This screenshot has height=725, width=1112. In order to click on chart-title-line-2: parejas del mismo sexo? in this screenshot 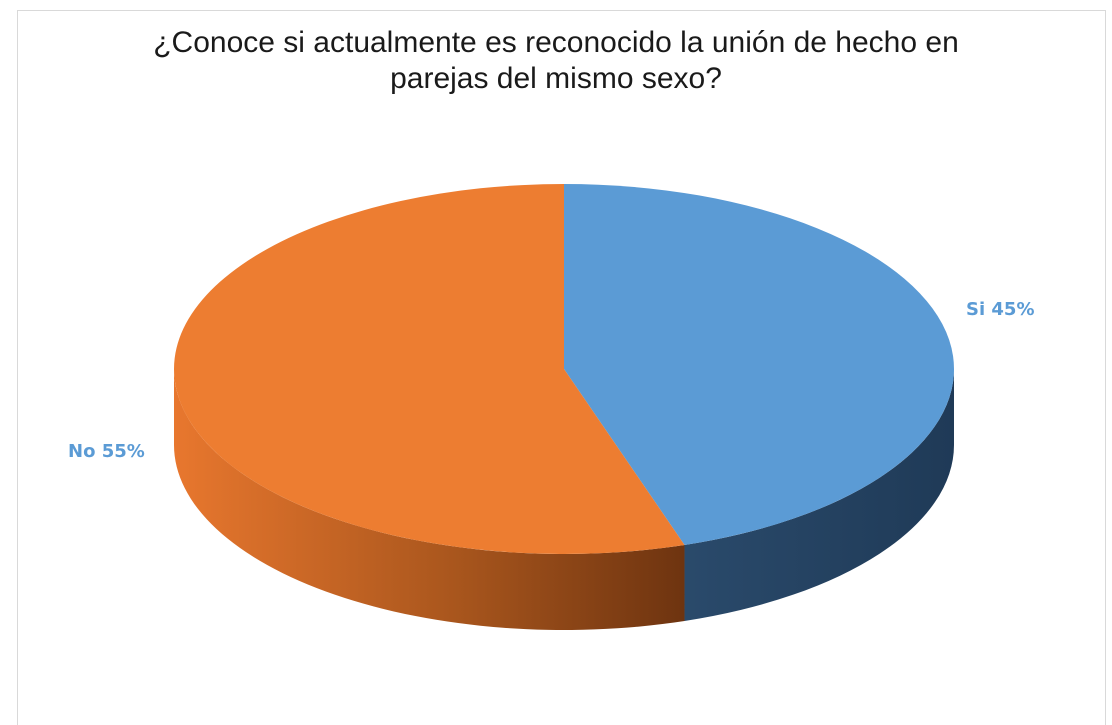, I will do `click(556, 78)`.